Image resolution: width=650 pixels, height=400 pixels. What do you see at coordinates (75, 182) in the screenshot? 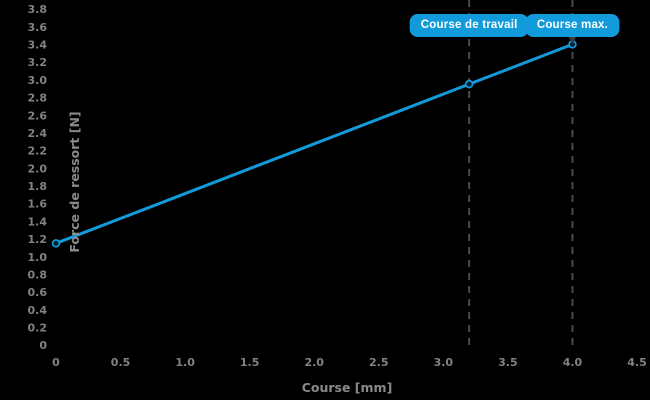
I see `y-axis-label: Force de ressort [N]` at bounding box center [75, 182].